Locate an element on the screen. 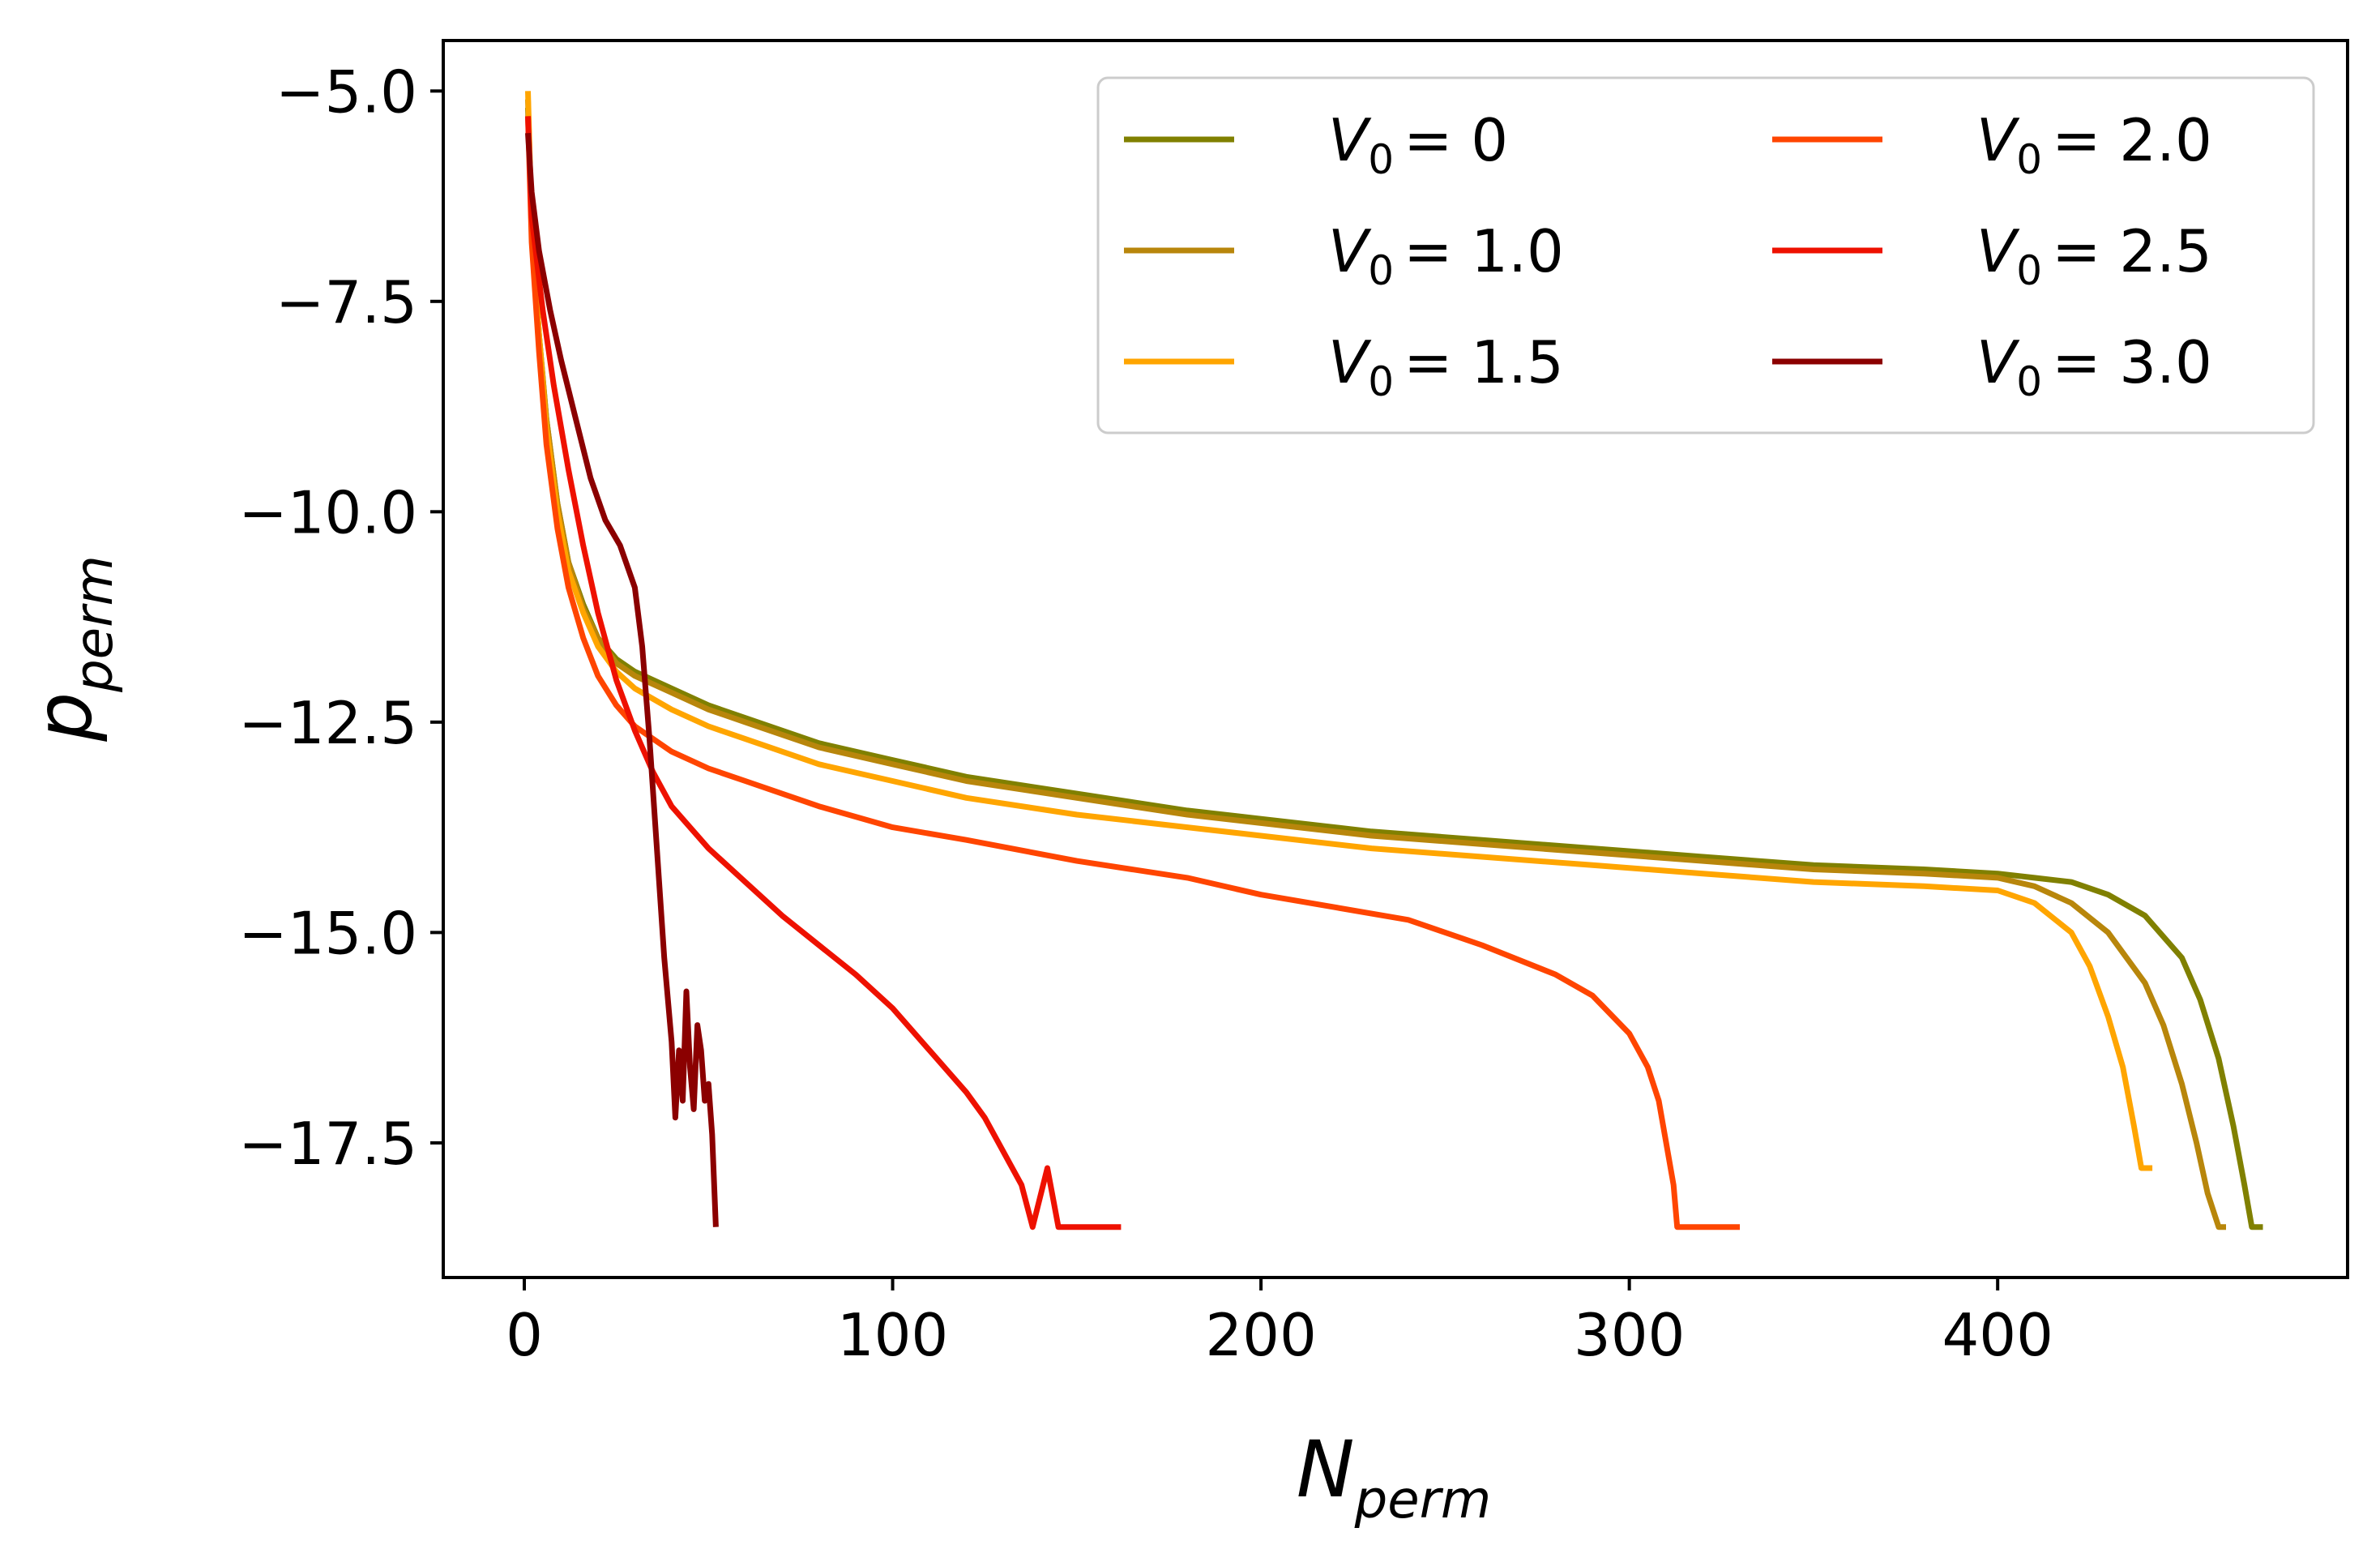  x-axis: 0 100 200 300 400 is located at coordinates (1280, 1323).